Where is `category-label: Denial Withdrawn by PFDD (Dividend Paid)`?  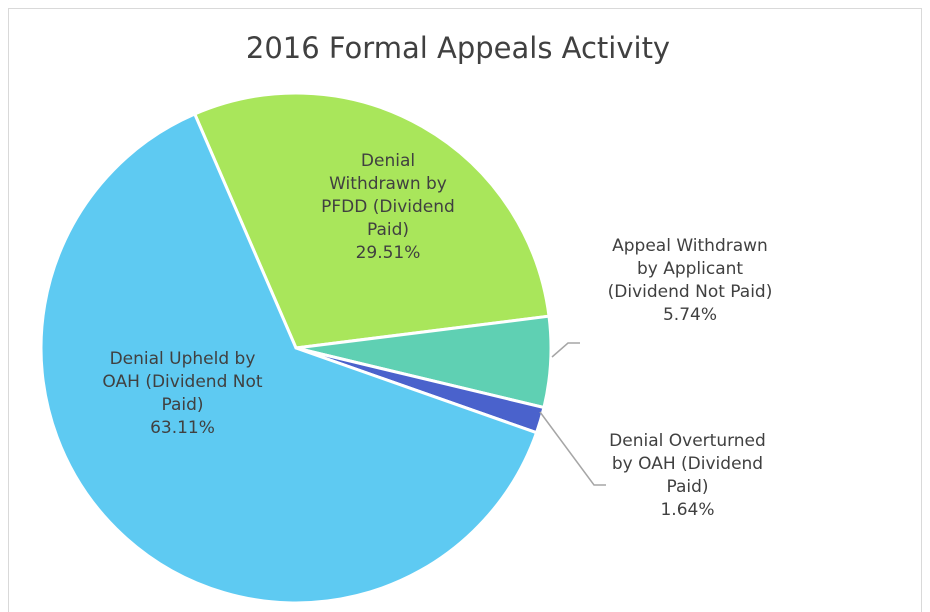
category-label: Denial Withdrawn by PFDD (Dividend Paid) is located at coordinates (388, 195).